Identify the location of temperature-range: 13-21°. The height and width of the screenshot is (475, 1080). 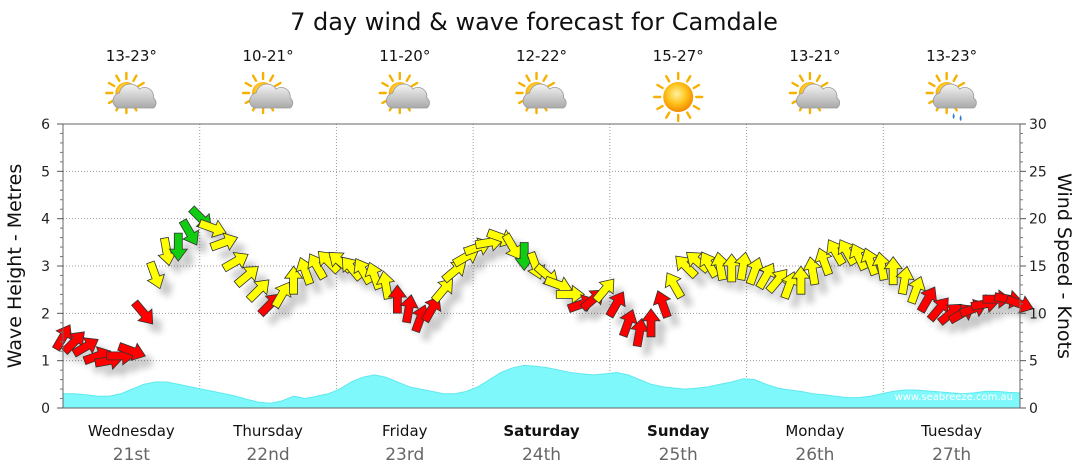
(814, 56).